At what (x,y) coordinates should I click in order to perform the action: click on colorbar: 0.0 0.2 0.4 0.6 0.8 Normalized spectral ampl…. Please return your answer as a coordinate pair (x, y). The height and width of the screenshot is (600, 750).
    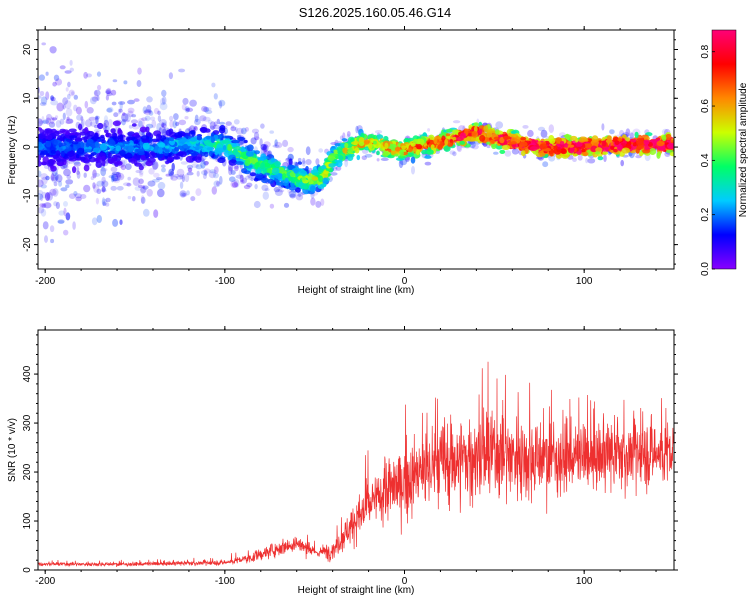
    Looking at the image, I should click on (724, 152).